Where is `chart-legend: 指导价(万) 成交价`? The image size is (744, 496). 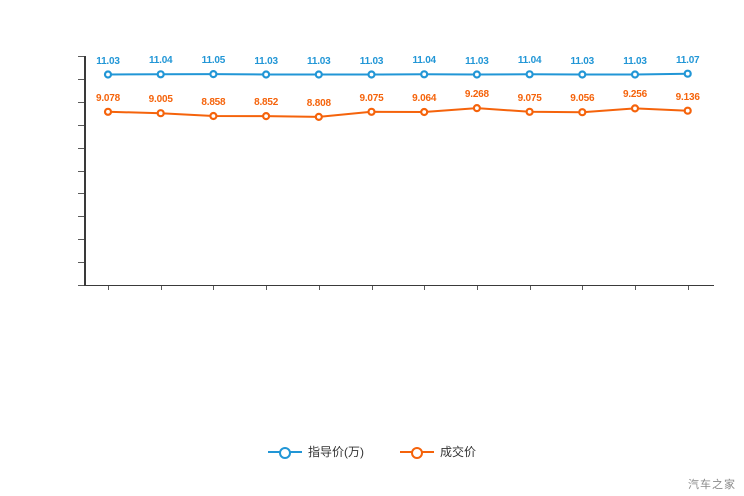
chart-legend: 指导价(万) 成交价 is located at coordinates (372, 451).